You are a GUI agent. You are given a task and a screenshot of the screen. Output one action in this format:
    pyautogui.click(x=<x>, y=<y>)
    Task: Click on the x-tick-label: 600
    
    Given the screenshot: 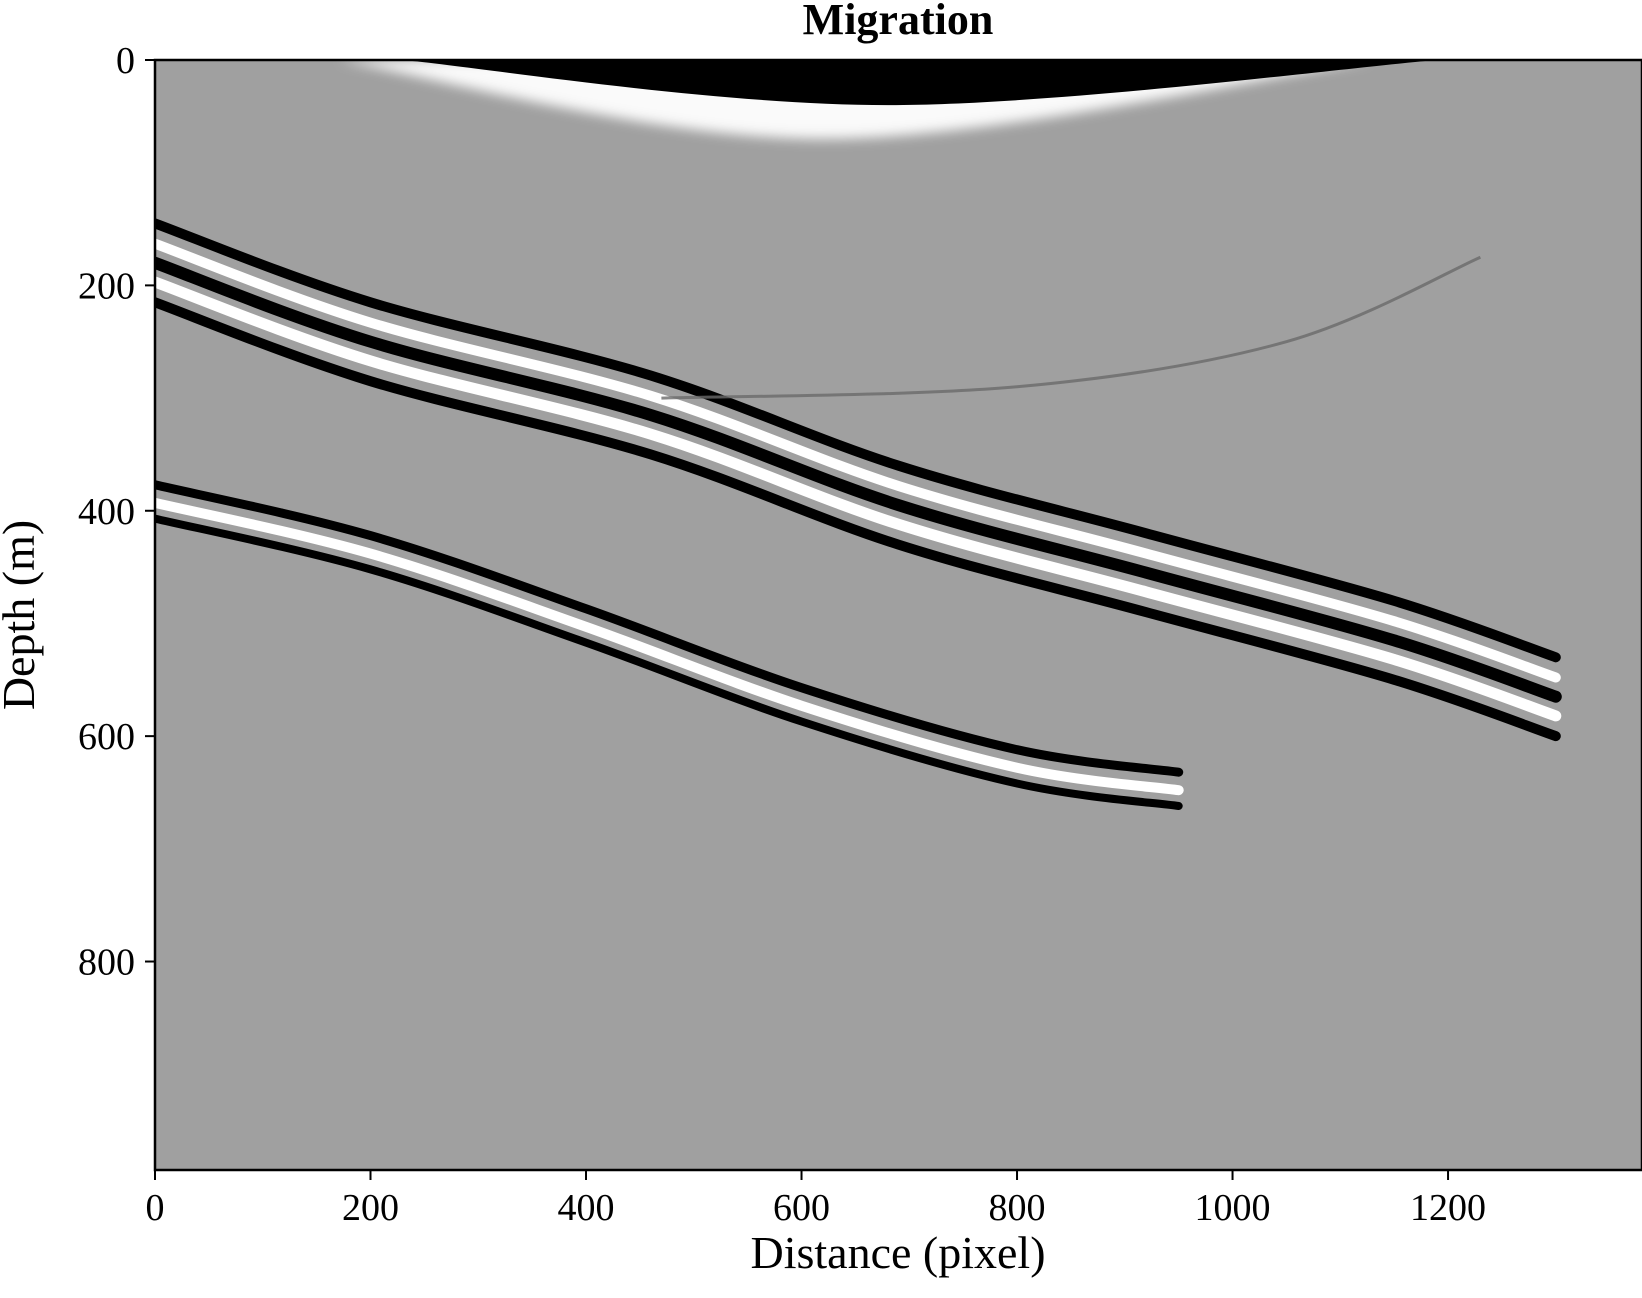 What is the action you would take?
    pyautogui.click(x=801, y=1208)
    